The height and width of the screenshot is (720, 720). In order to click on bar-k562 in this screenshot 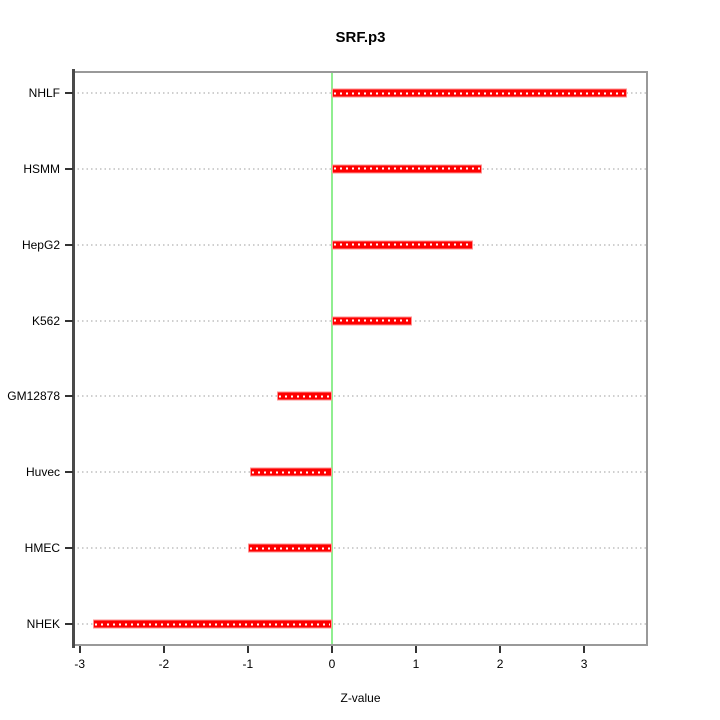, I will do `click(371, 321)`.